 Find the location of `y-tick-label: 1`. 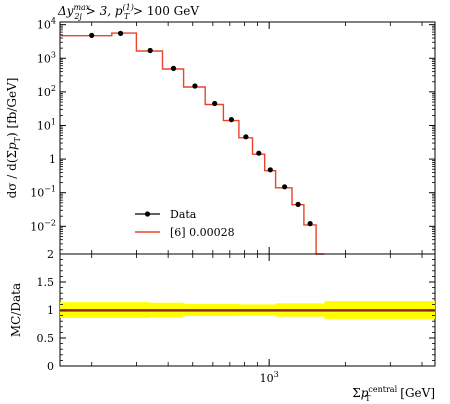

y-tick-label: 1 is located at coordinates (52, 159).